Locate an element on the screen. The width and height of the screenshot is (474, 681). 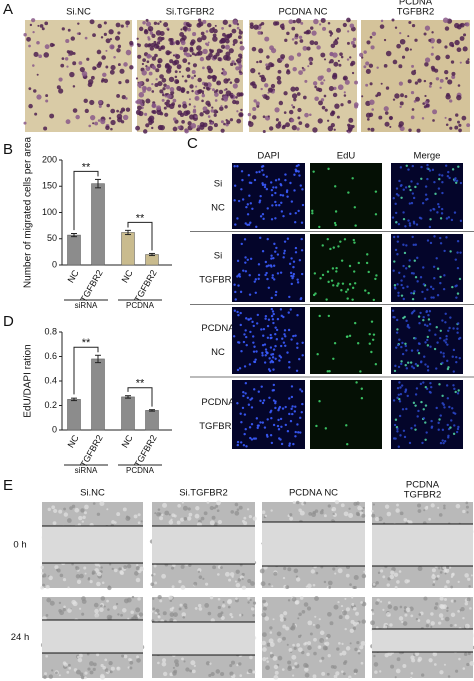
y-tick-label: 0.8 is located at coordinates (50, 331).